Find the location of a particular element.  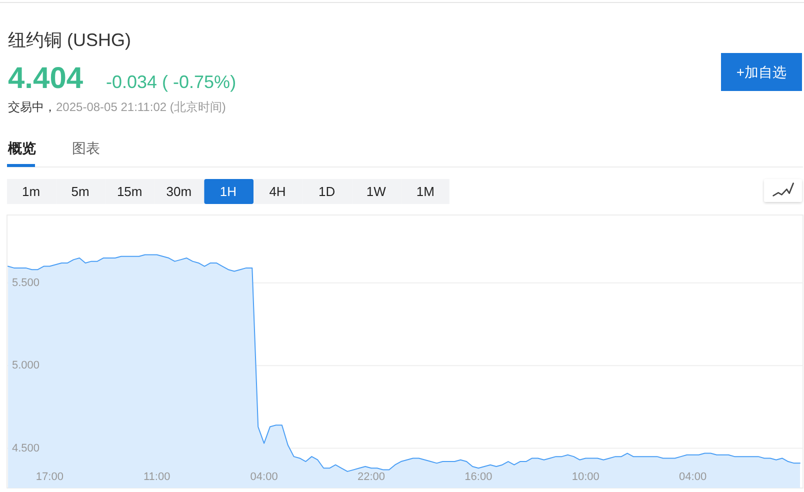

interval-button: 30m is located at coordinates (179, 191).